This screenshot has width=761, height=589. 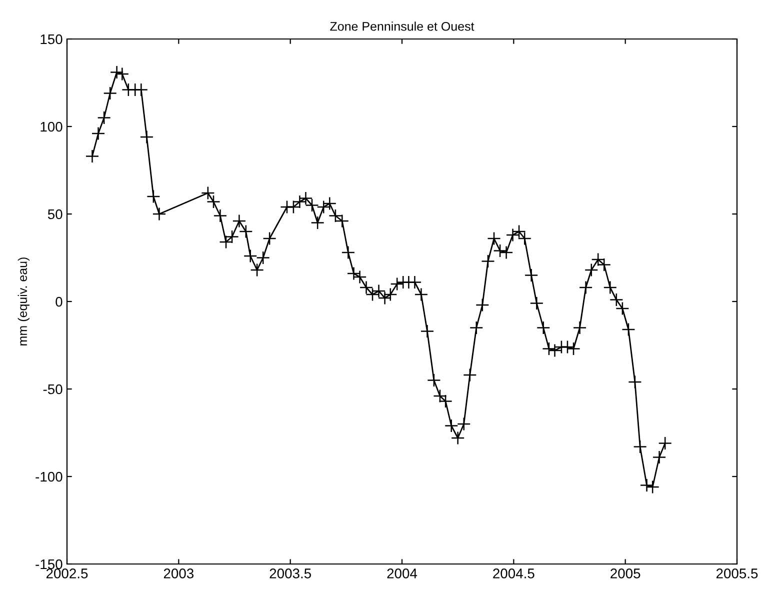 What do you see at coordinates (67, 573) in the screenshot?
I see `x-tick-label: 2002.5` at bounding box center [67, 573].